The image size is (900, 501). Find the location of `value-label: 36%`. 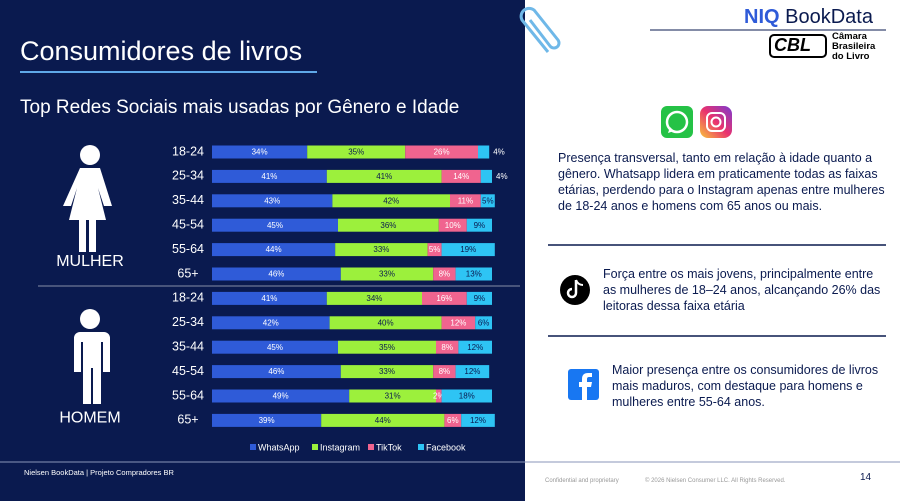

value-label: 36% is located at coordinates (388, 225).